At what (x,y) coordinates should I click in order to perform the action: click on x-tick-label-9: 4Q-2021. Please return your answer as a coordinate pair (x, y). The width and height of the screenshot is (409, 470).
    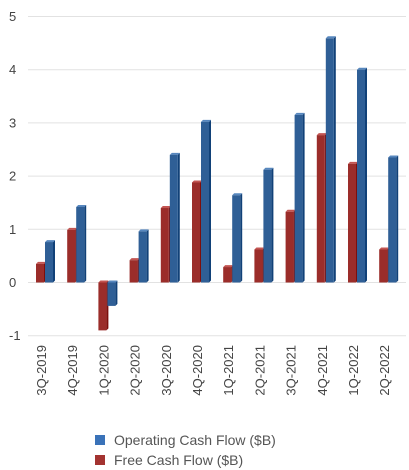
    Looking at the image, I should click on (322, 370).